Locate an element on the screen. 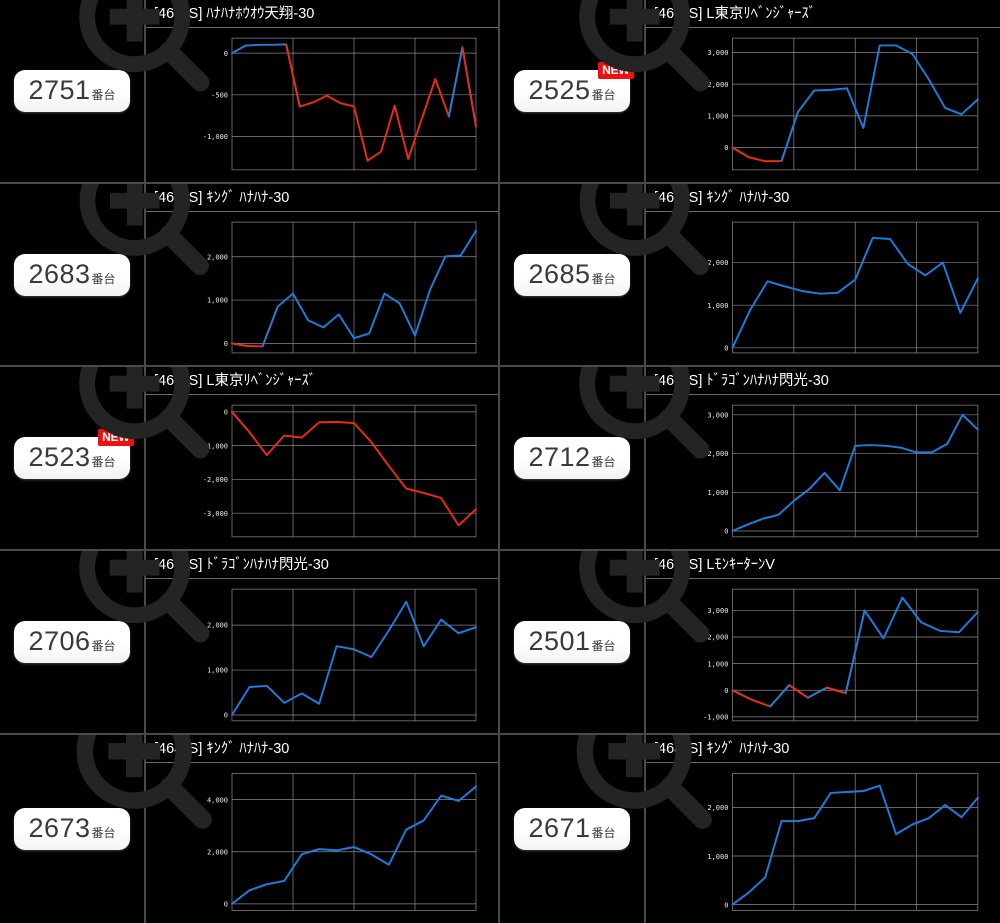 This screenshot has width=1000, height=923. machine-number-pill: 2751 番台 is located at coordinates (72, 91).